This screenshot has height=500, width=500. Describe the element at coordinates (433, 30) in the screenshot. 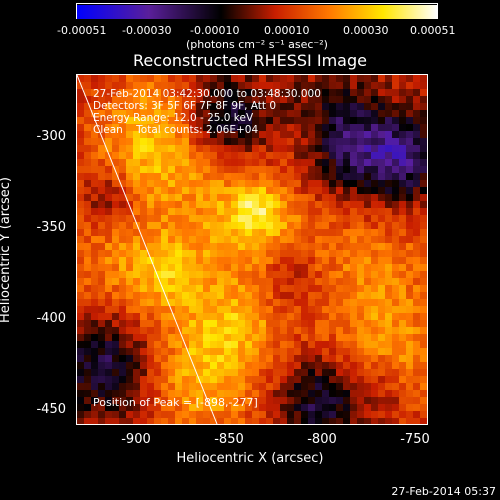

I see `colorbar-tick: 0.00051` at that location.